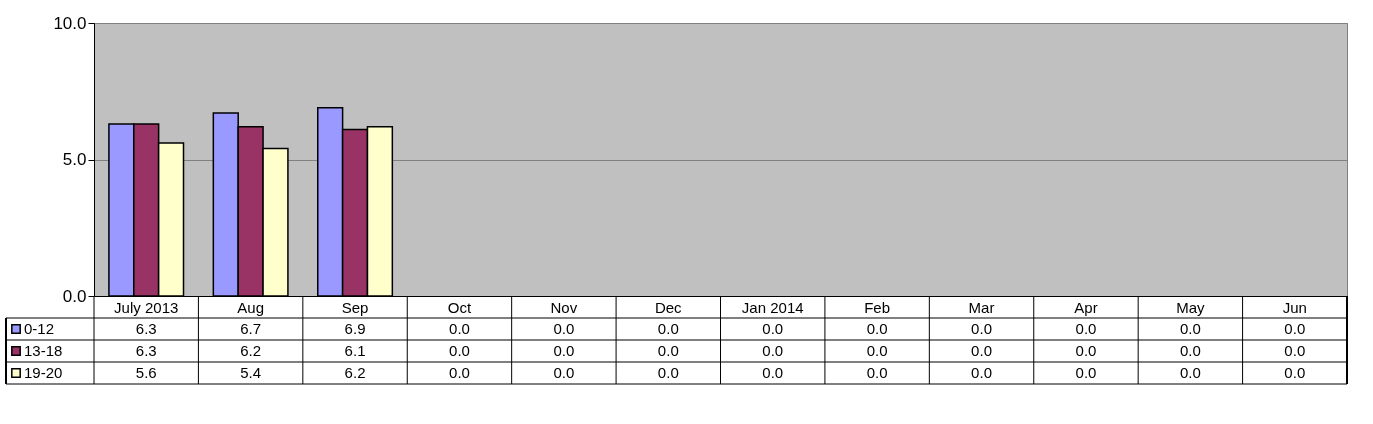 This screenshot has width=1373, height=424. I want to click on data-label: 6.7, so click(251, 328).